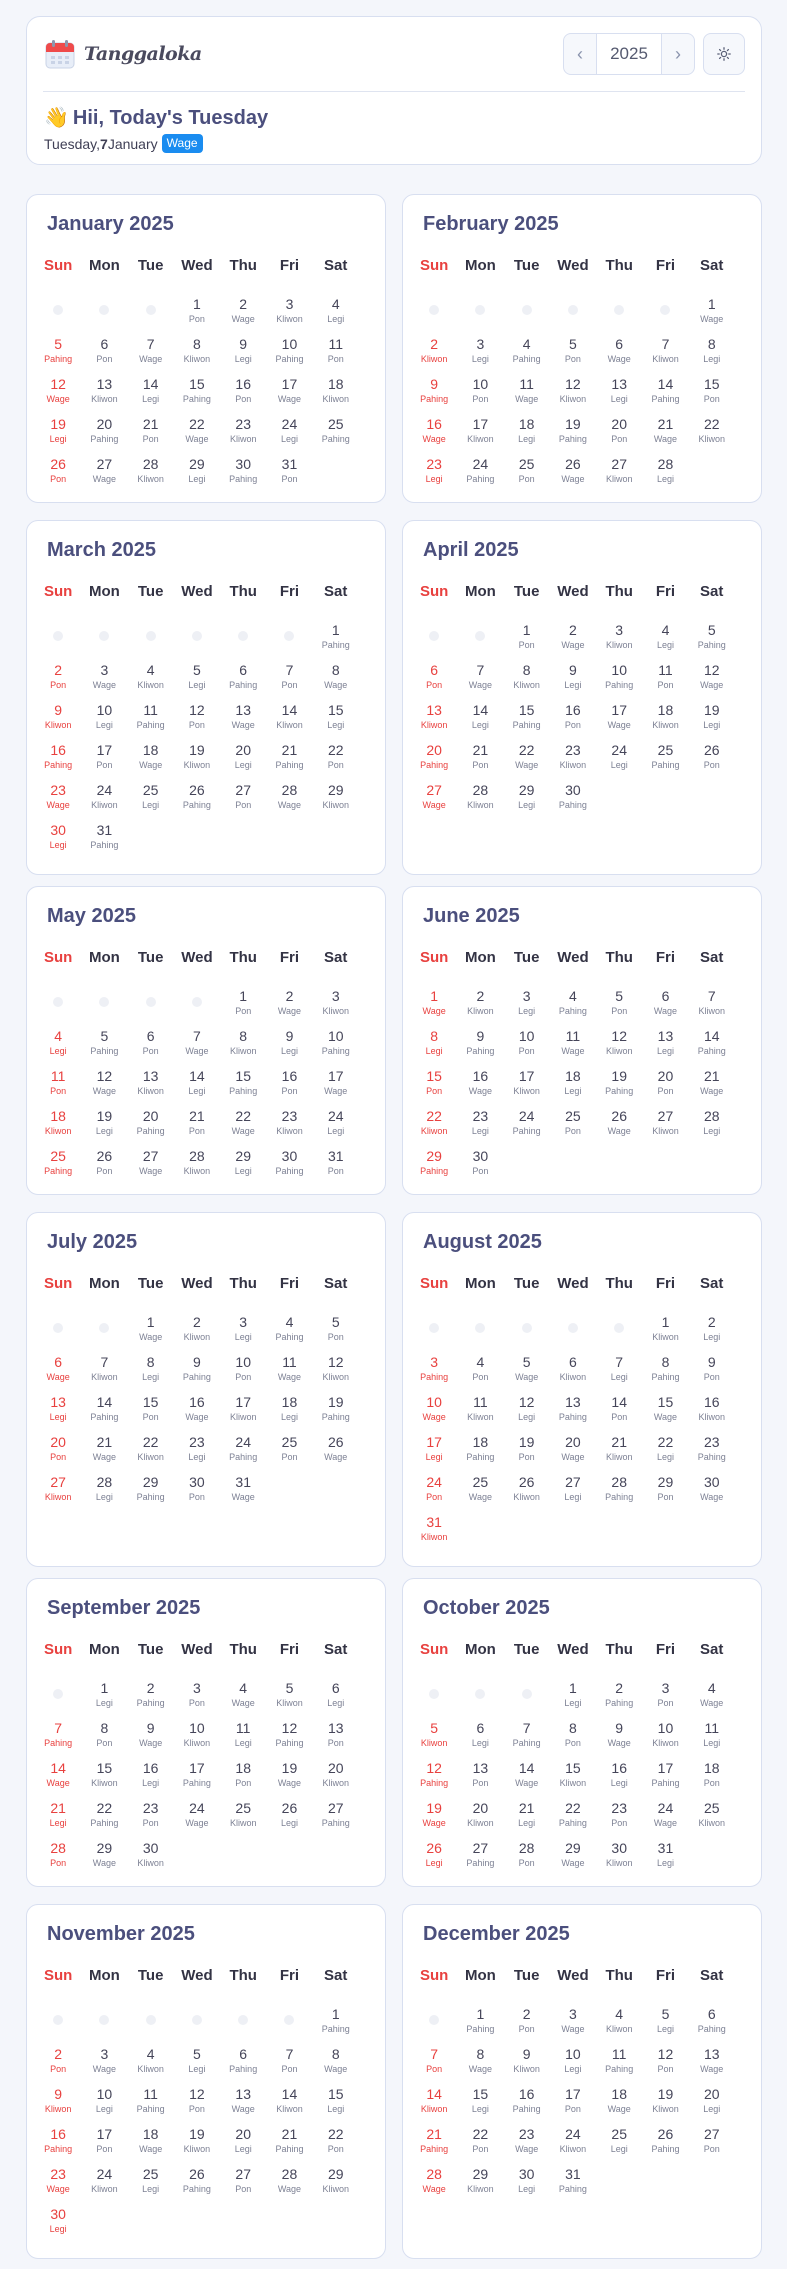 The height and width of the screenshot is (2269, 787). Describe the element at coordinates (619, 1373) in the screenshot. I see `day-cell: 7 Legi` at that location.